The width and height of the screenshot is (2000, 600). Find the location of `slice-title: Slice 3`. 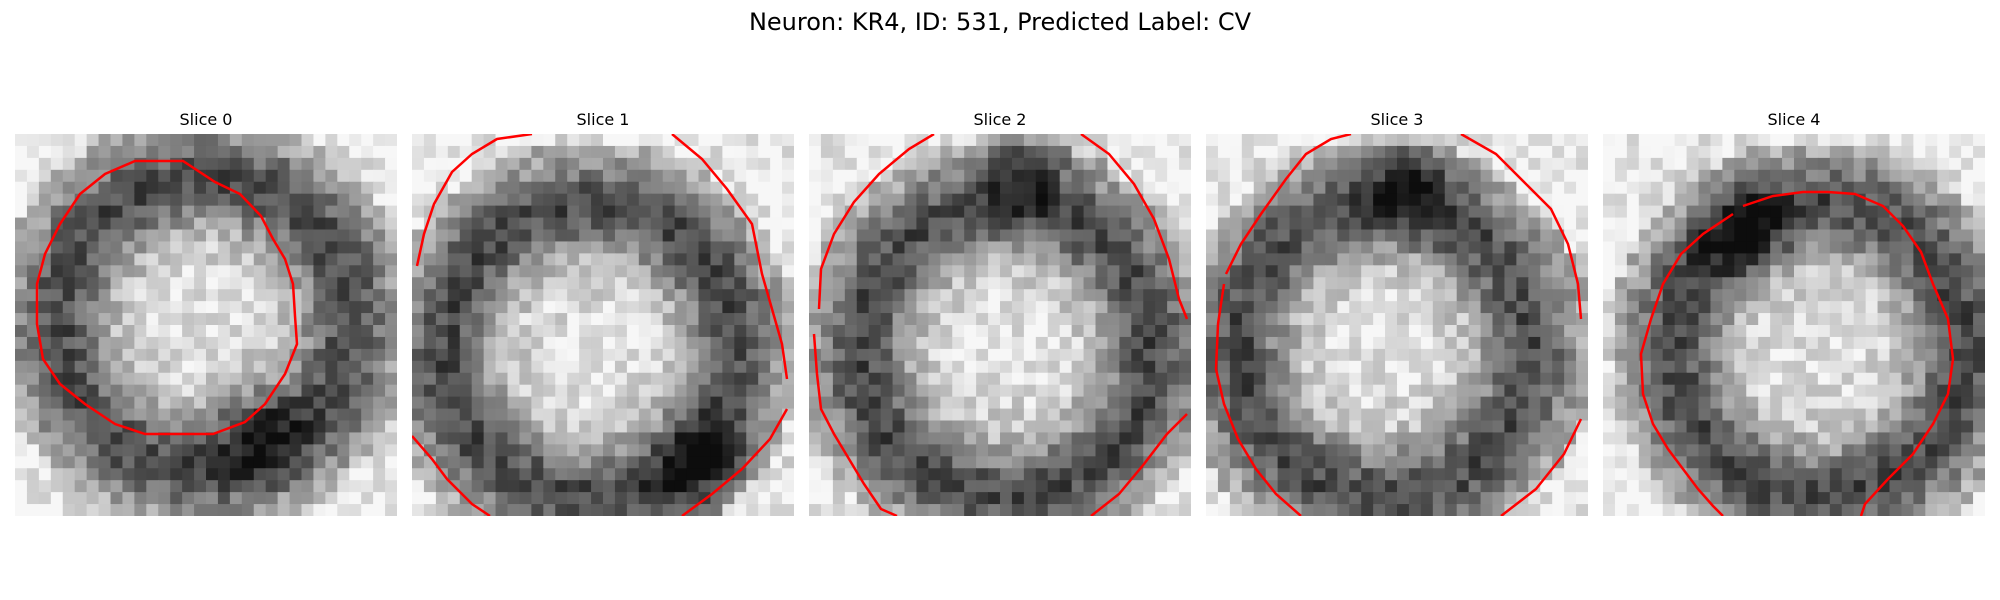

slice-title: Slice 3 is located at coordinates (1397, 119).